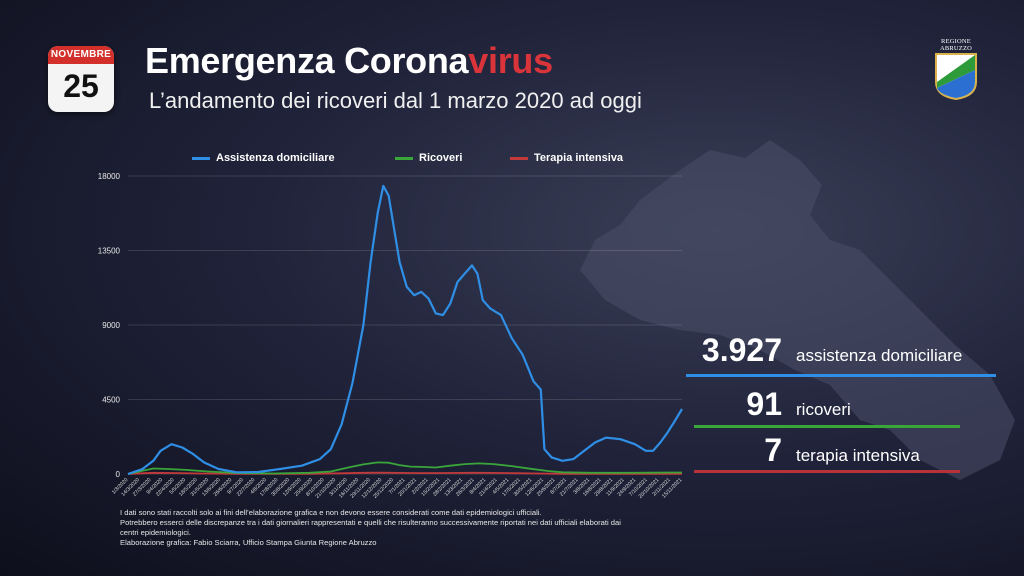  Describe the element at coordinates (81, 55) in the screenshot. I see `calendar-month: NOVEMBRE` at that location.